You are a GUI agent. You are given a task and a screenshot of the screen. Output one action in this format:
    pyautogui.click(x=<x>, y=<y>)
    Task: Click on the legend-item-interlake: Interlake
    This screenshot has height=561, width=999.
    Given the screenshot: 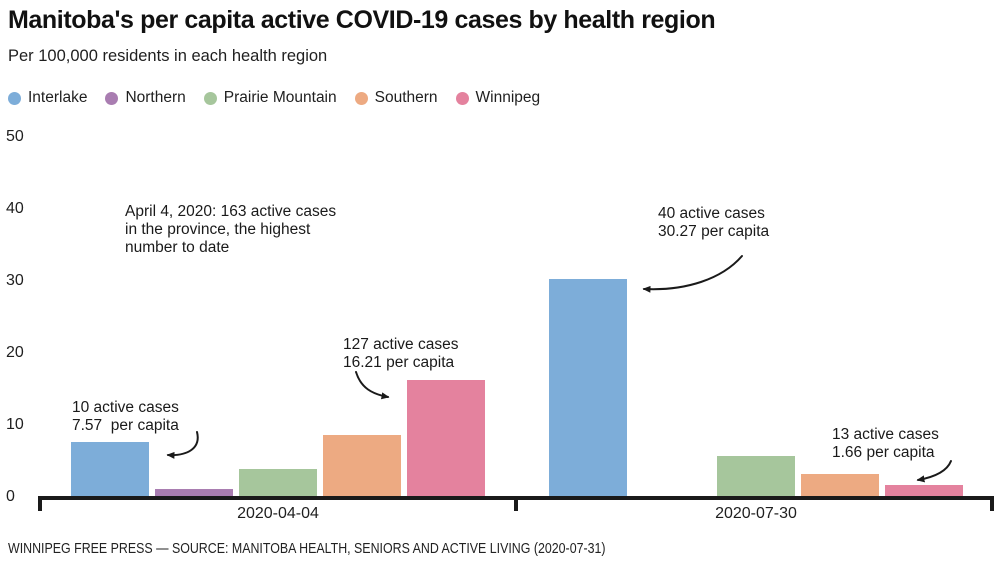 What is the action you would take?
    pyautogui.click(x=47, y=98)
    